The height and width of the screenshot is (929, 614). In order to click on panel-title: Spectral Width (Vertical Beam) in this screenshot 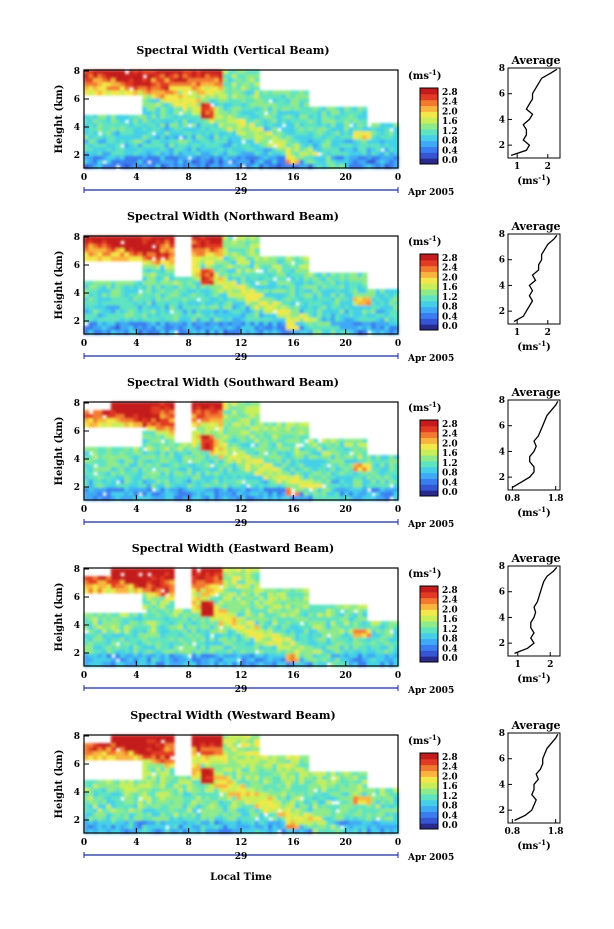, I will do `click(232, 50)`.